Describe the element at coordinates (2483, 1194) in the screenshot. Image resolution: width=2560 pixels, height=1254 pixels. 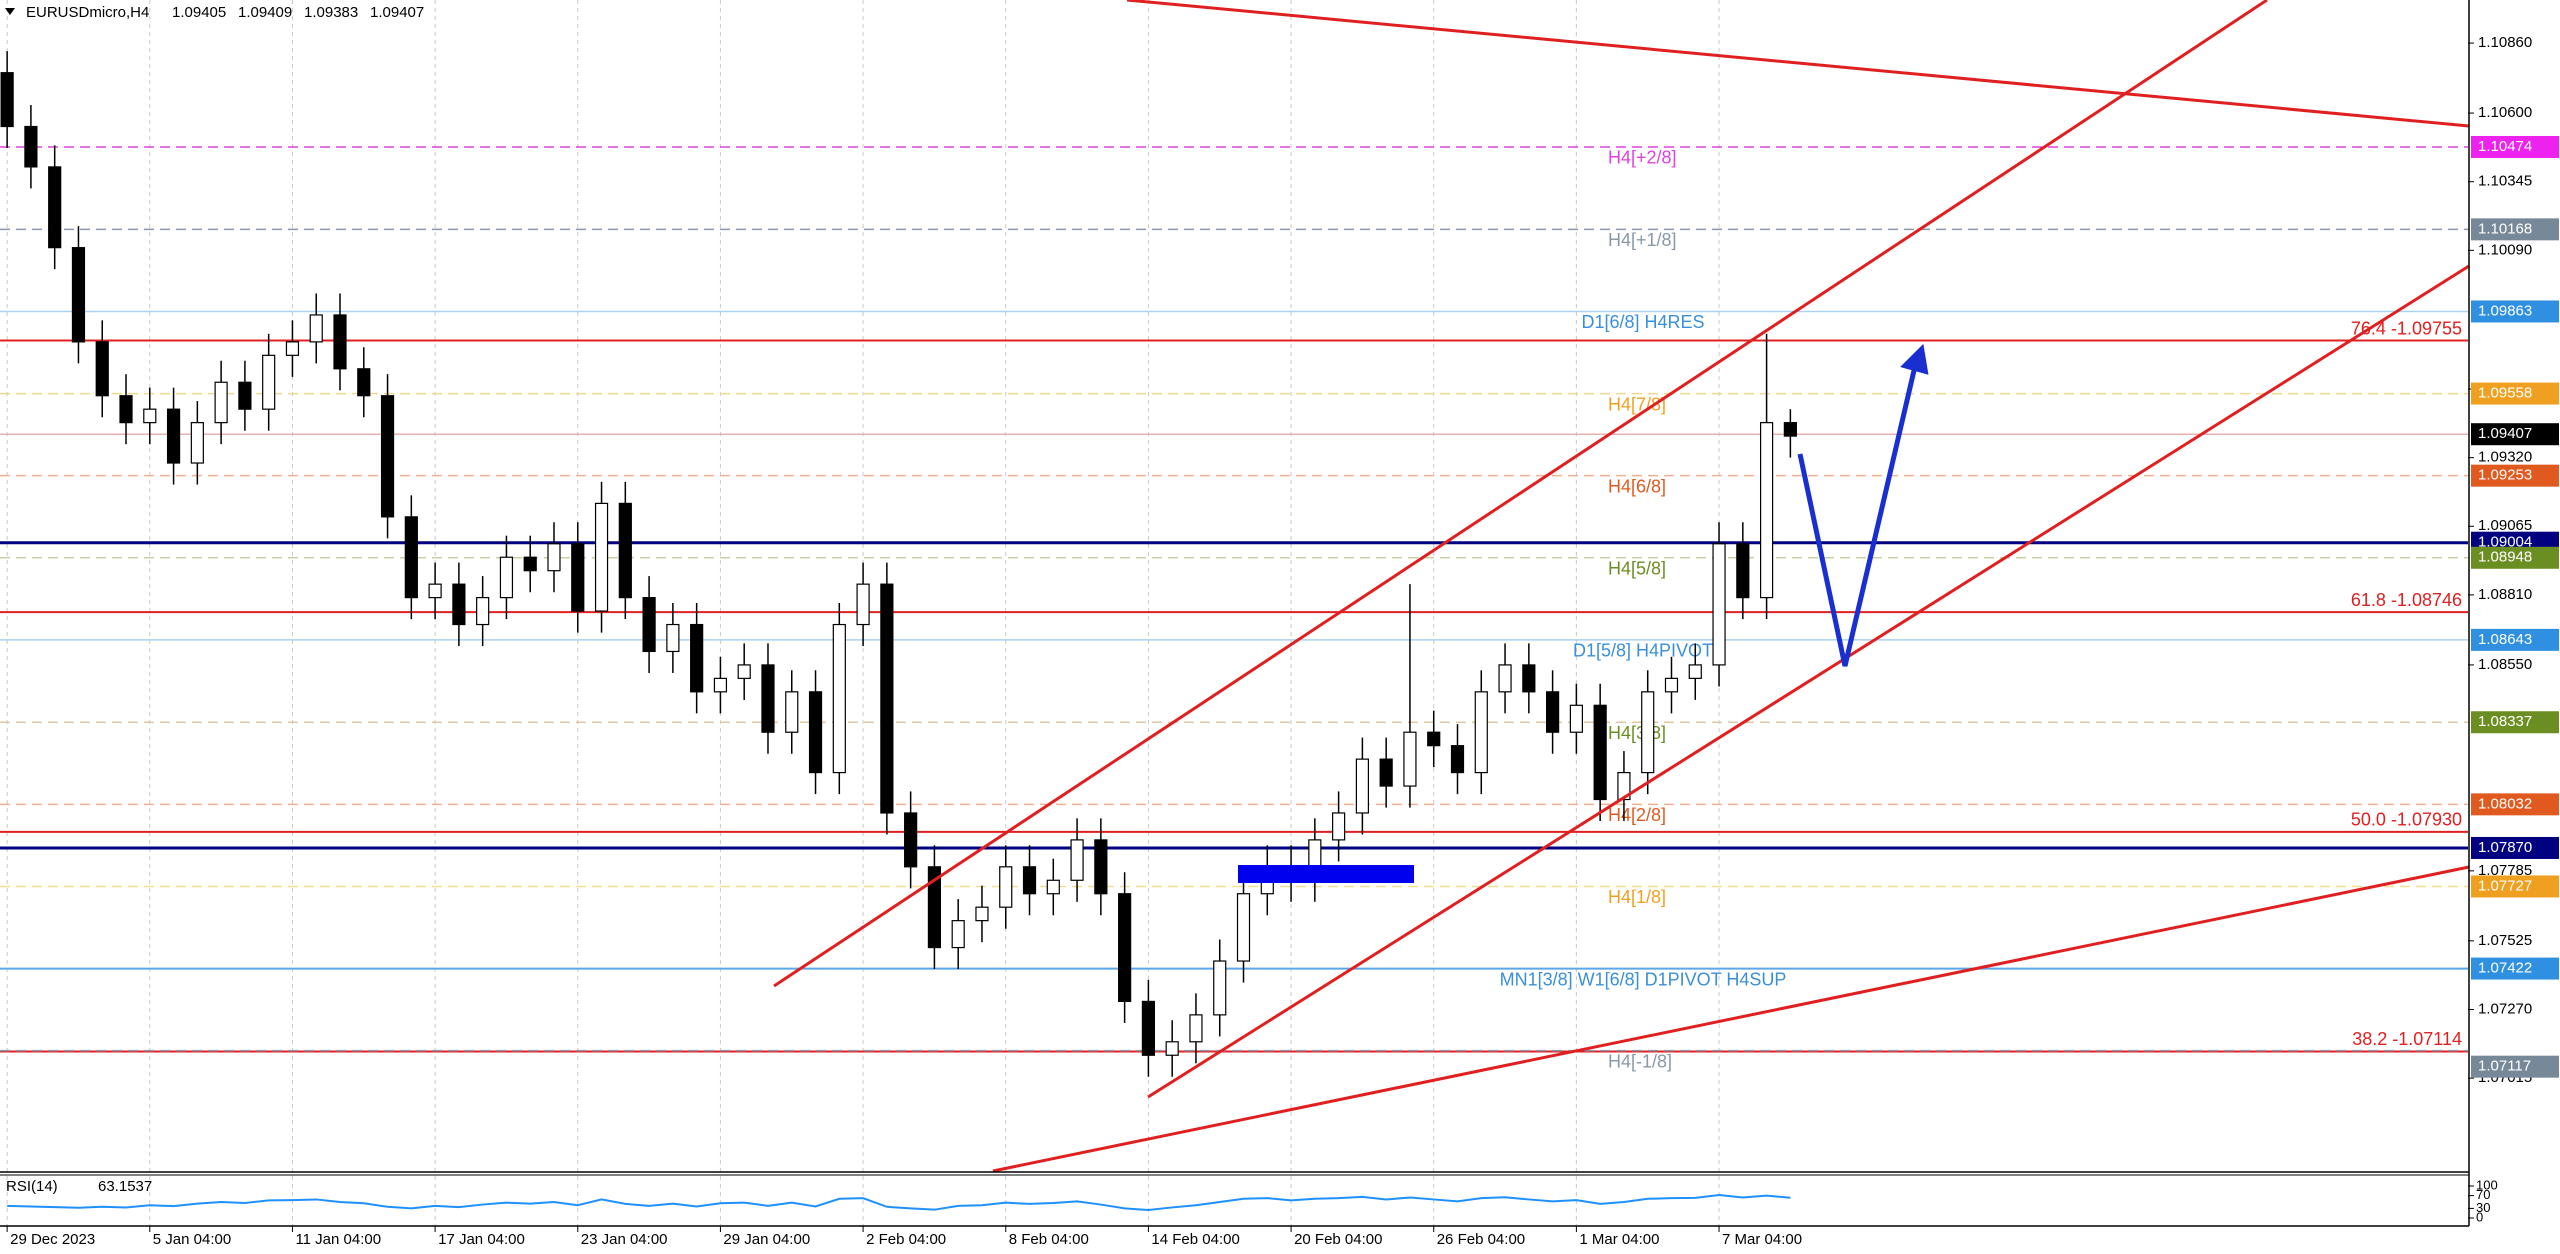
I see `rsi-tick-label: 70` at that location.